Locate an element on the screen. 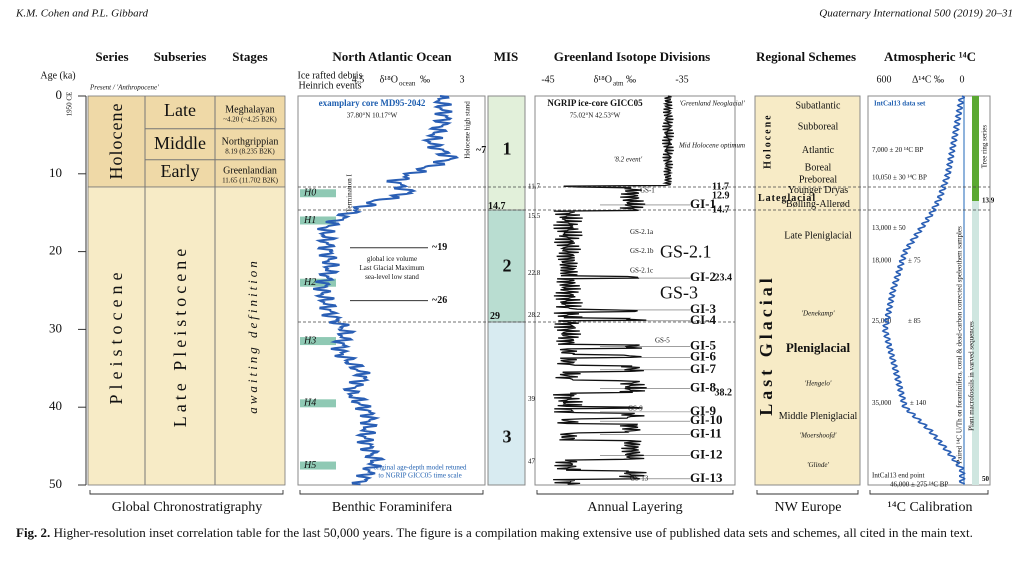 This screenshot has width=1029, height=569. series-label: Holocene is located at coordinates (116, 141).